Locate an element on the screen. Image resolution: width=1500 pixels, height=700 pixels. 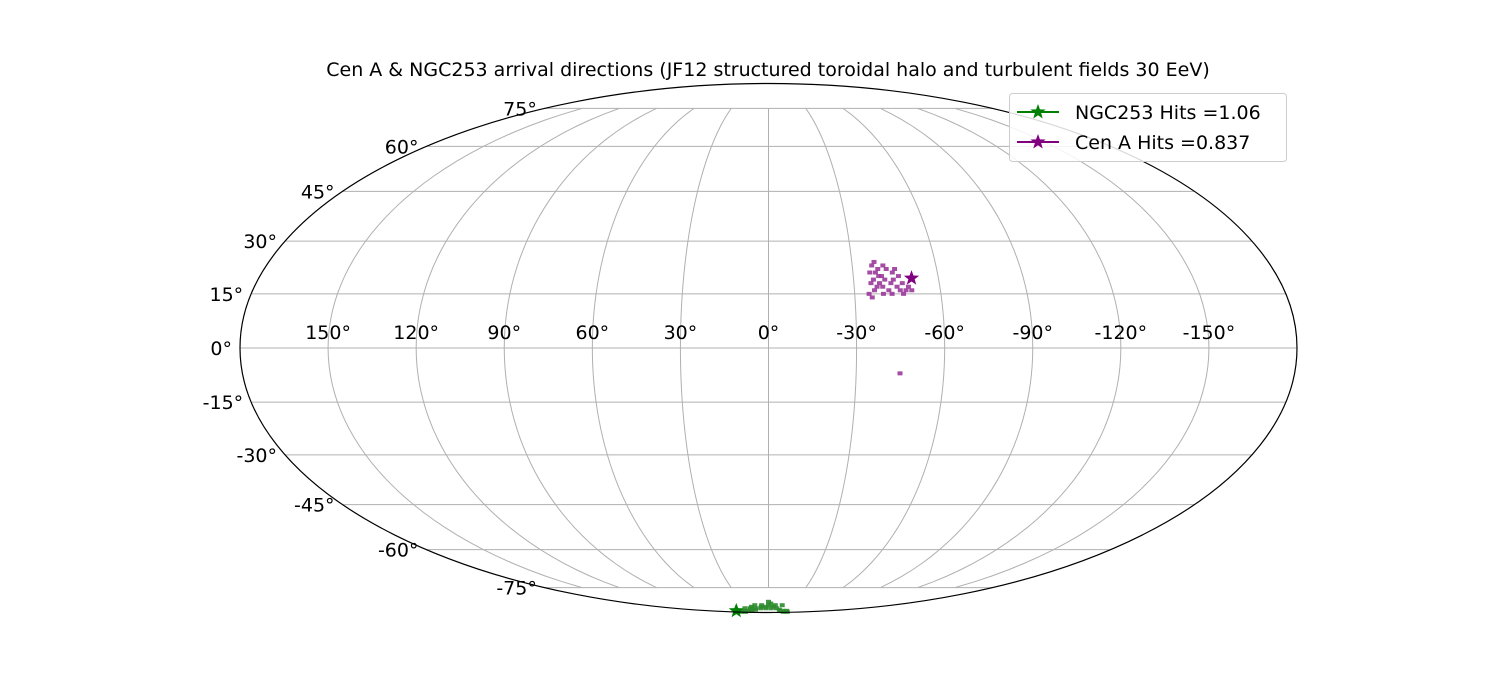
y-tick-label: -15° is located at coordinates (223, 403).